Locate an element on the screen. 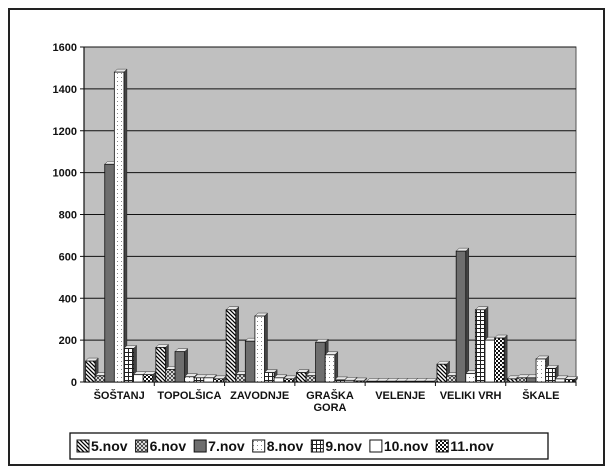 Image resolution: width=615 pixels, height=476 pixels. legend-label: 11.nov is located at coordinates (472, 446).